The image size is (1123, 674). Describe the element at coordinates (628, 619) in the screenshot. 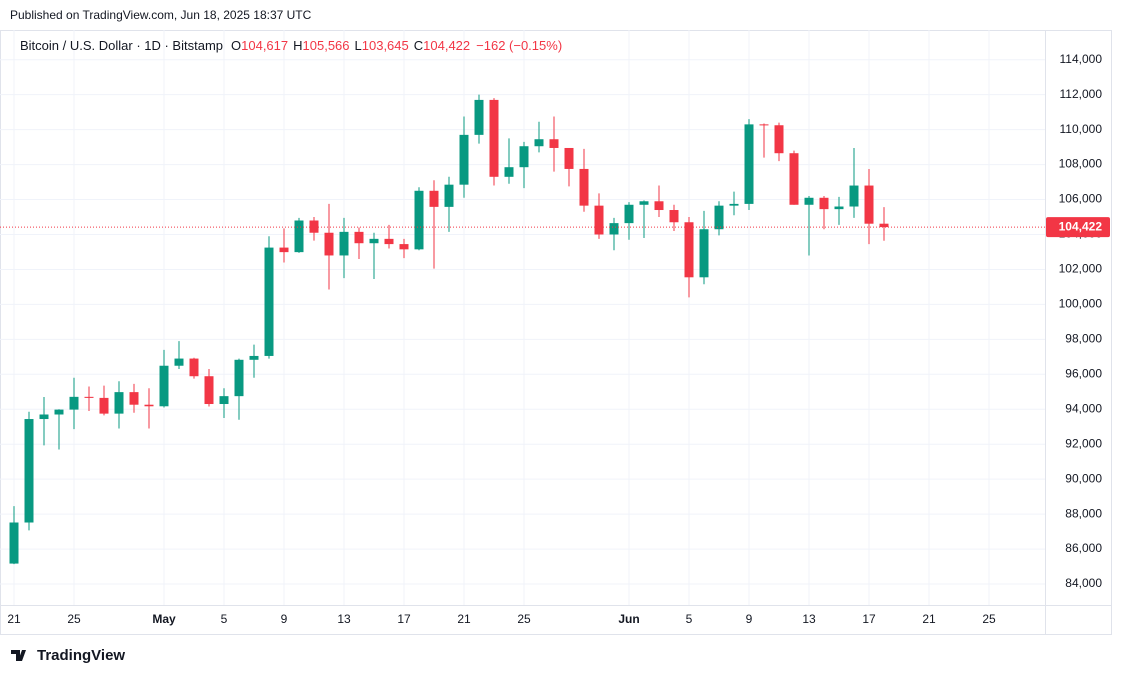

I see `x-tick-label: Jun` at that location.